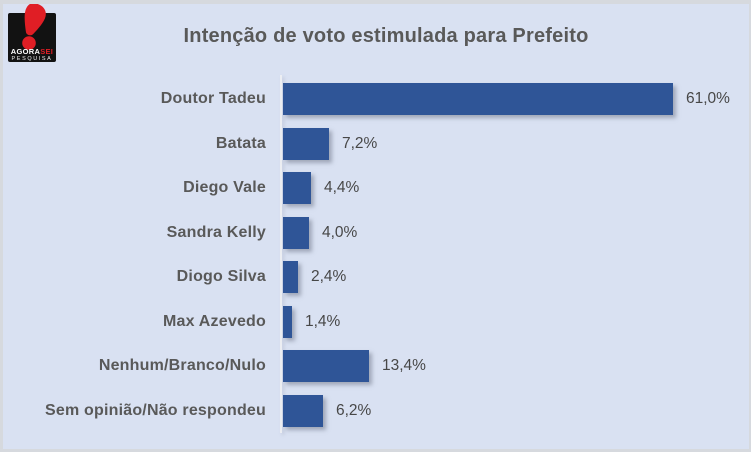 The height and width of the screenshot is (452, 751). I want to click on value-label: 2,4%, so click(329, 277).